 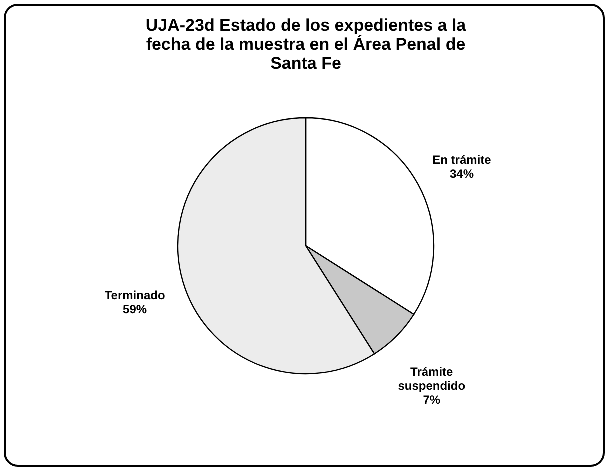 What do you see at coordinates (432, 378) in the screenshot?
I see `slice-label: Trámite suspendido` at bounding box center [432, 378].